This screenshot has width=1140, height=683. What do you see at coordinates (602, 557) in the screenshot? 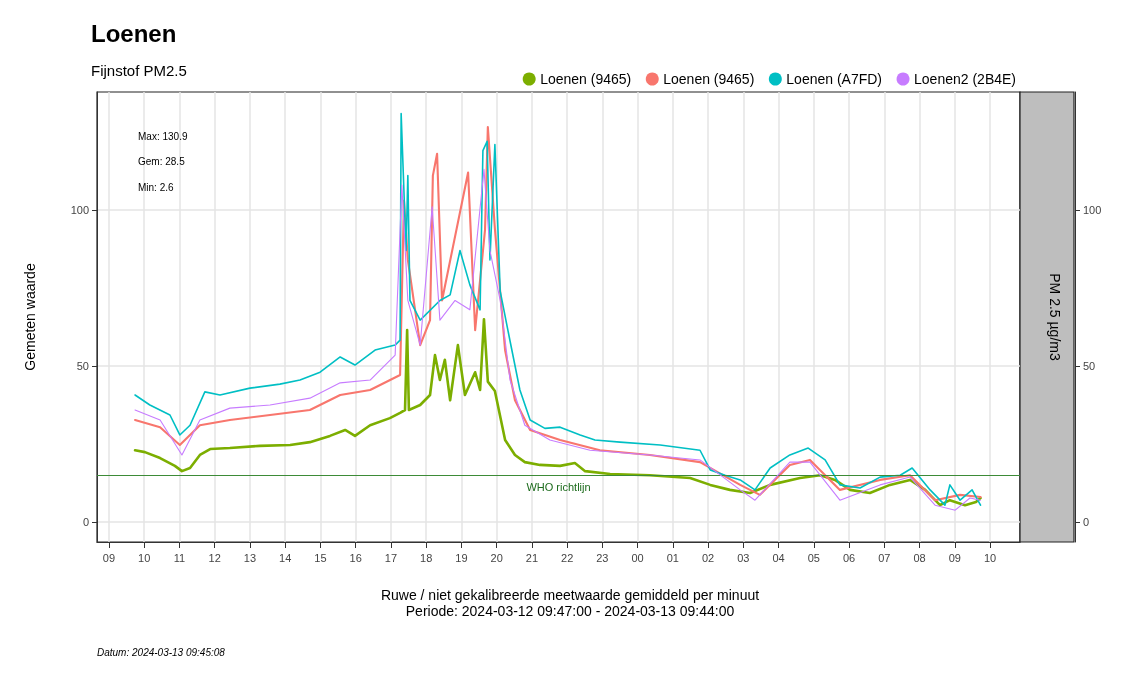
I see `x-tick-label: 23` at bounding box center [602, 557].